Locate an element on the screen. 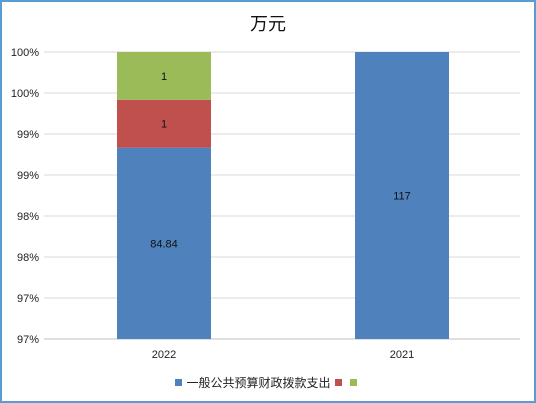  data-label: 117 is located at coordinates (402, 197).